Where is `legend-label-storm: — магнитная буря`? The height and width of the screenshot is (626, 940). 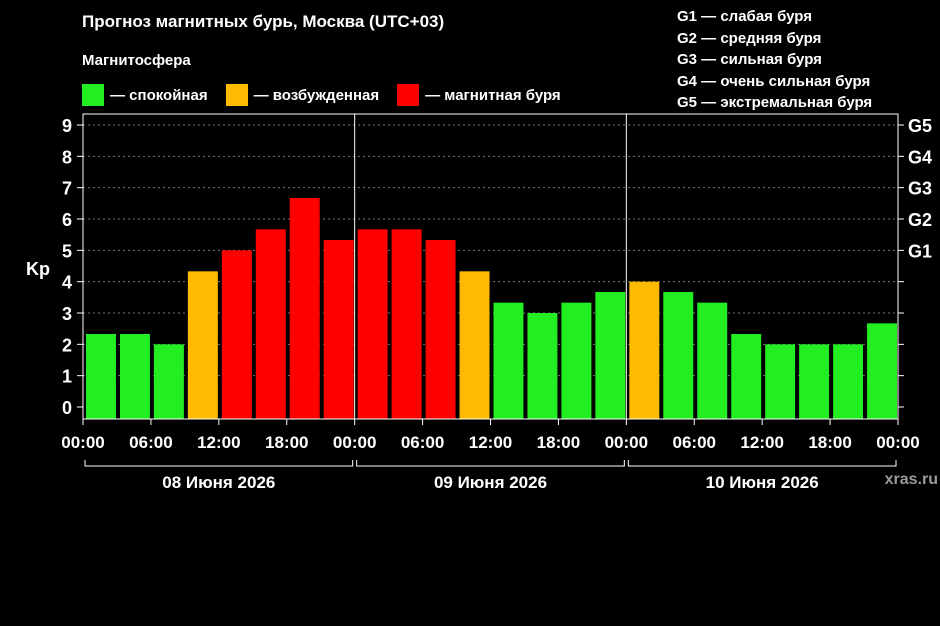 legend-label-storm: — магнитная буря is located at coordinates (493, 95).